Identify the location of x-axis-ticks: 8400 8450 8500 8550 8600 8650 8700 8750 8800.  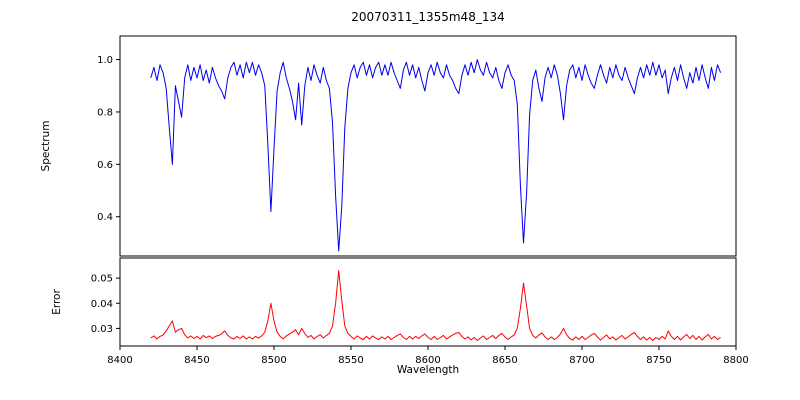
(428, 356).